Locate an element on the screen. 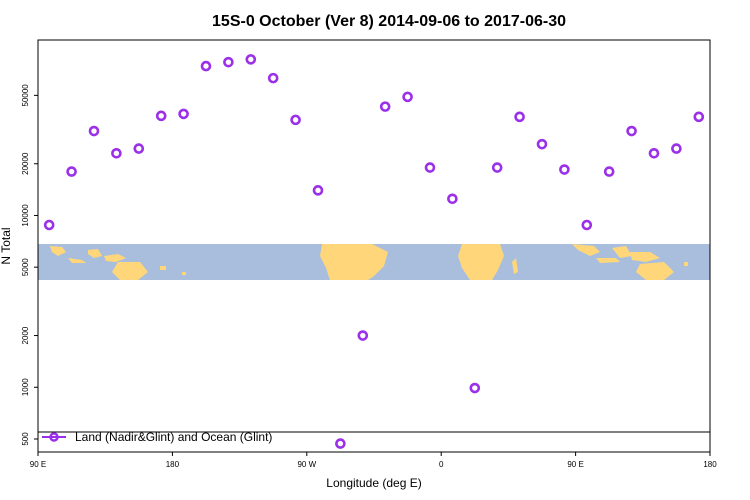  y-tick-label: 50000 is located at coordinates (25, 95).